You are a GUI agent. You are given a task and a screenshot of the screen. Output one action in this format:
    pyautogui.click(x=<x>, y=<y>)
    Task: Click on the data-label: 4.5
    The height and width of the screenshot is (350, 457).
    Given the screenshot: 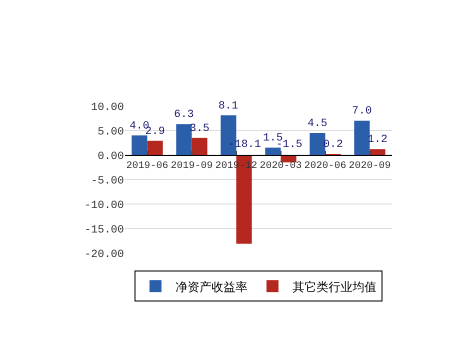 What is the action you would take?
    pyautogui.click(x=318, y=124)
    